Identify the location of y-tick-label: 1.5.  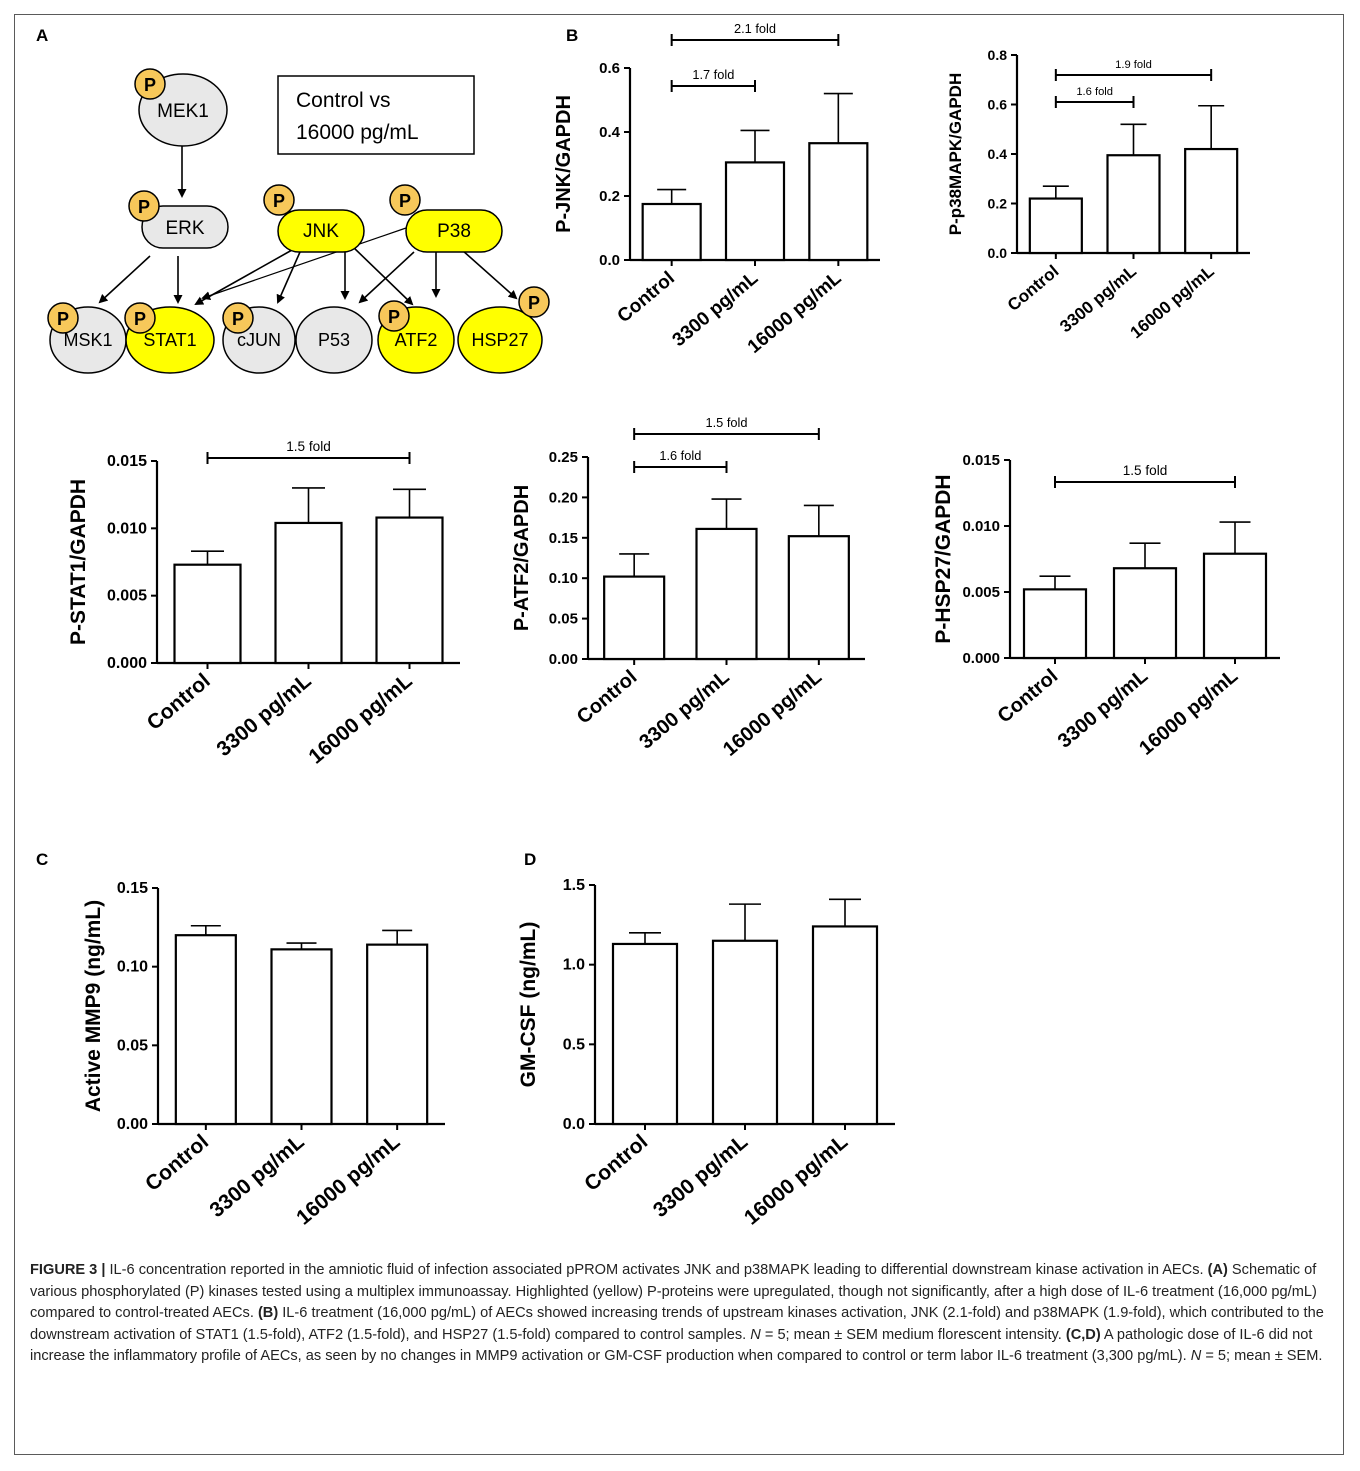
(574, 885).